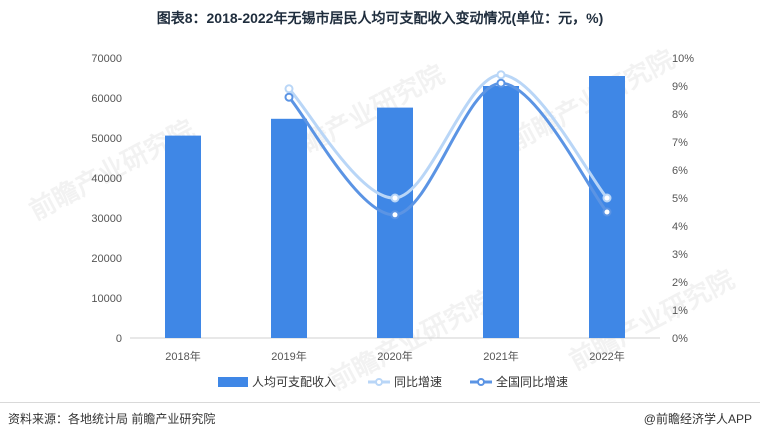 This screenshot has height=438, width=760. I want to click on legend-label: 人均可支配收入, so click(294, 382).